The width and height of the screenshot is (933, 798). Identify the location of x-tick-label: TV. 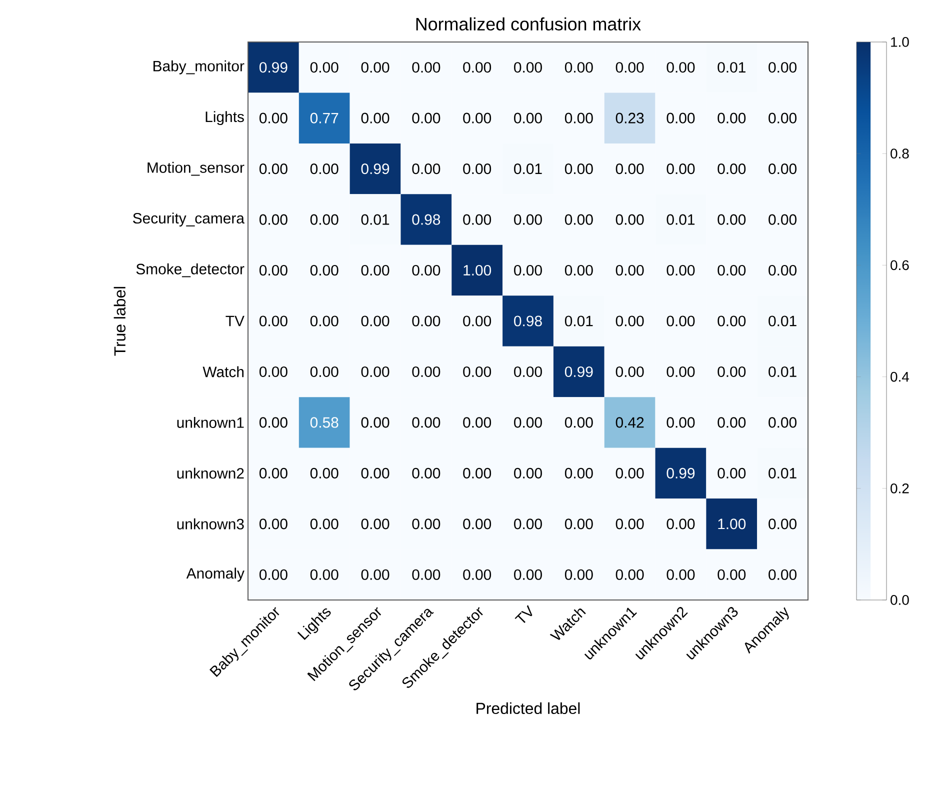
(523, 614).